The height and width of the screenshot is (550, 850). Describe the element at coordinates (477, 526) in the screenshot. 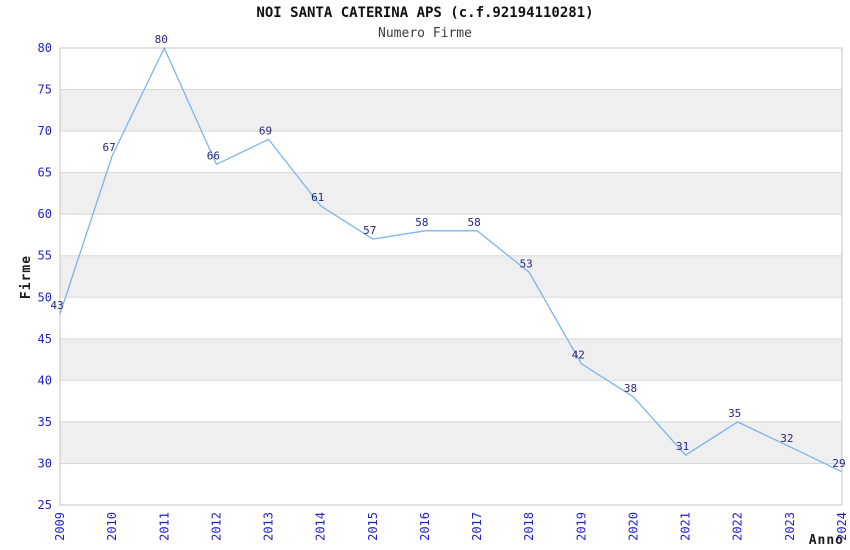

I see `x-tick-label: 2017` at that location.